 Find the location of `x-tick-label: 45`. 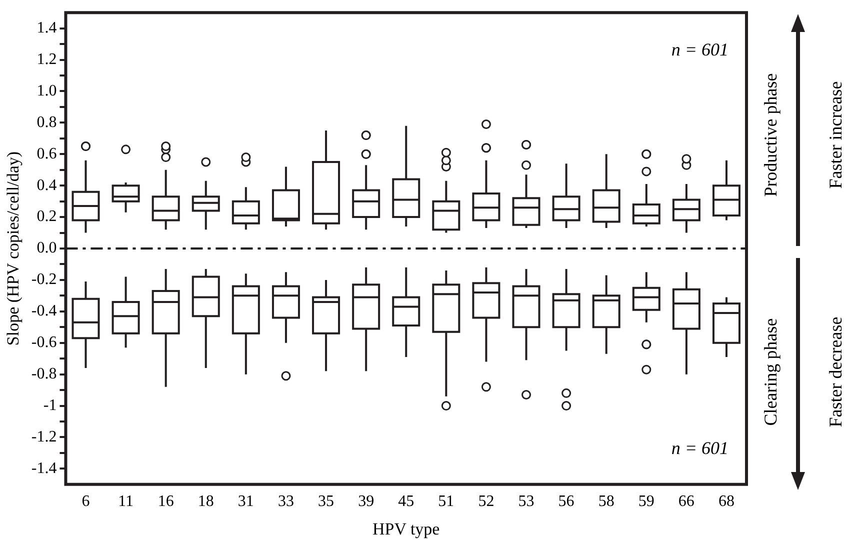

x-tick-label: 45 is located at coordinates (406, 501).